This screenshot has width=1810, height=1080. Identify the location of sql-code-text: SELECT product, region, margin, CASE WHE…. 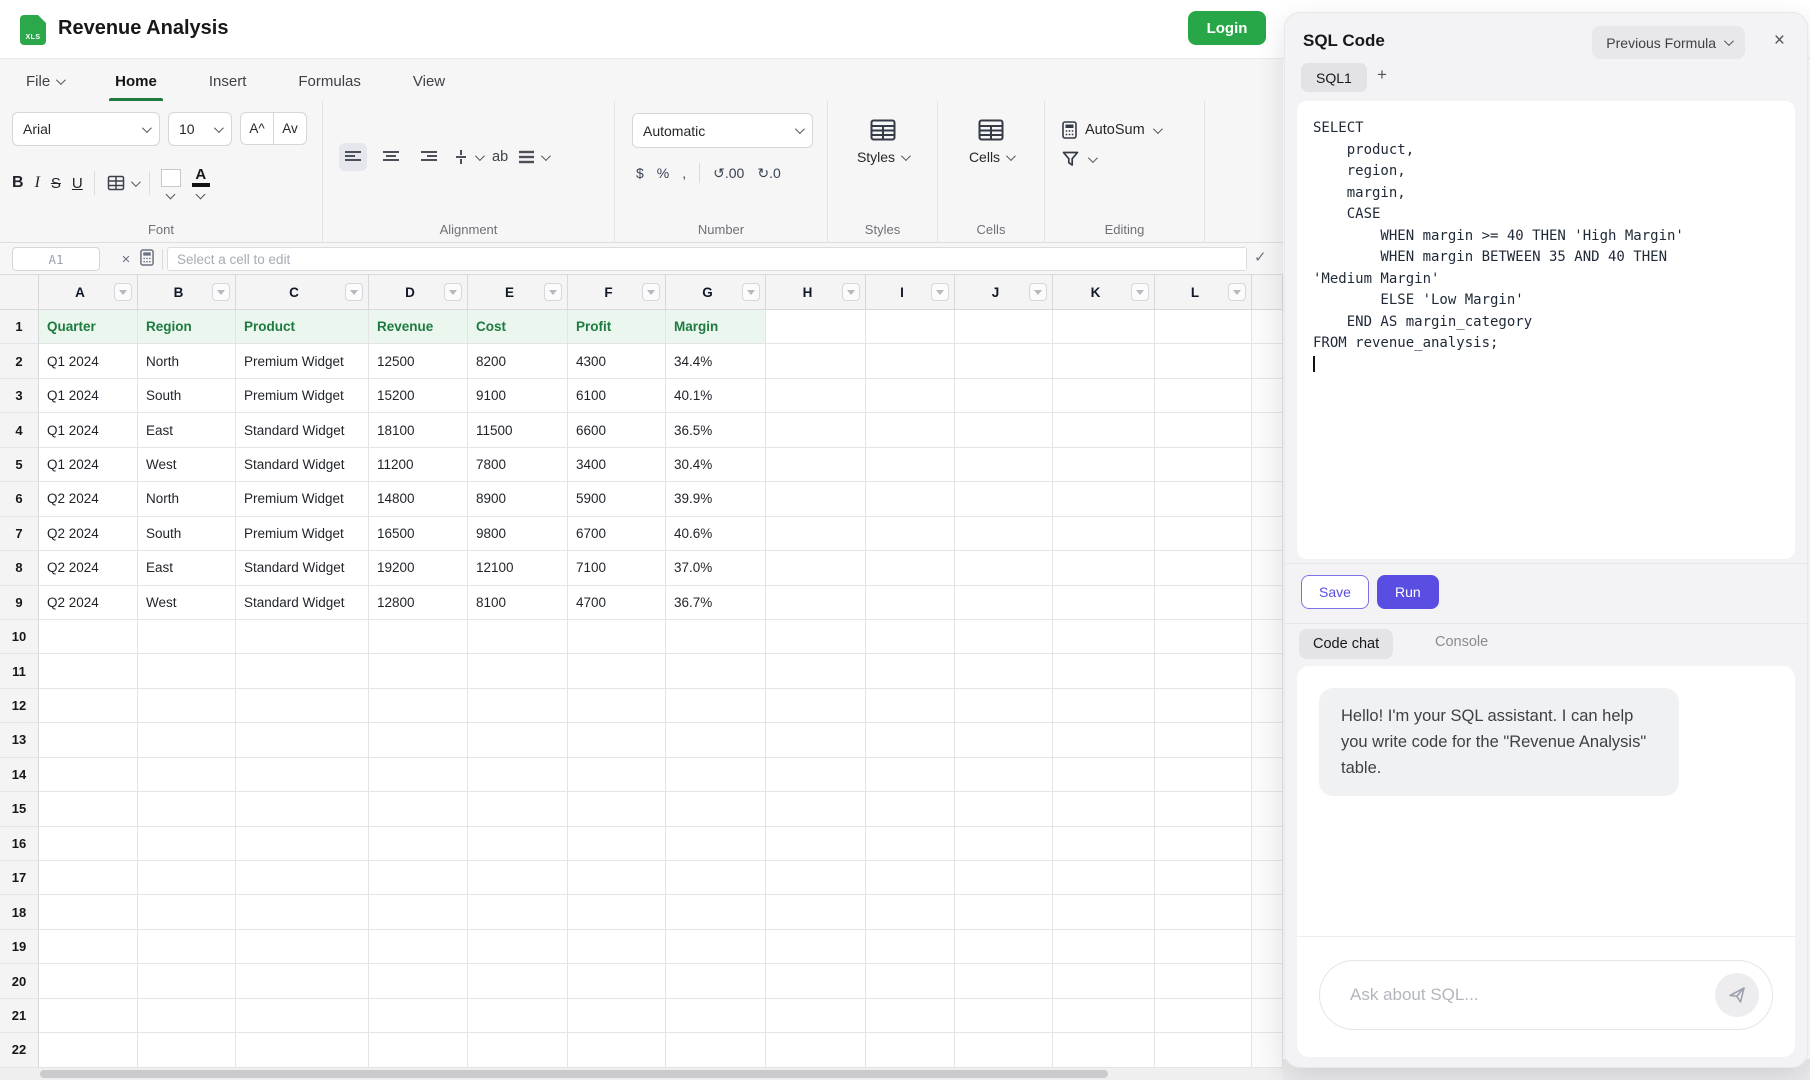
(1546, 247).